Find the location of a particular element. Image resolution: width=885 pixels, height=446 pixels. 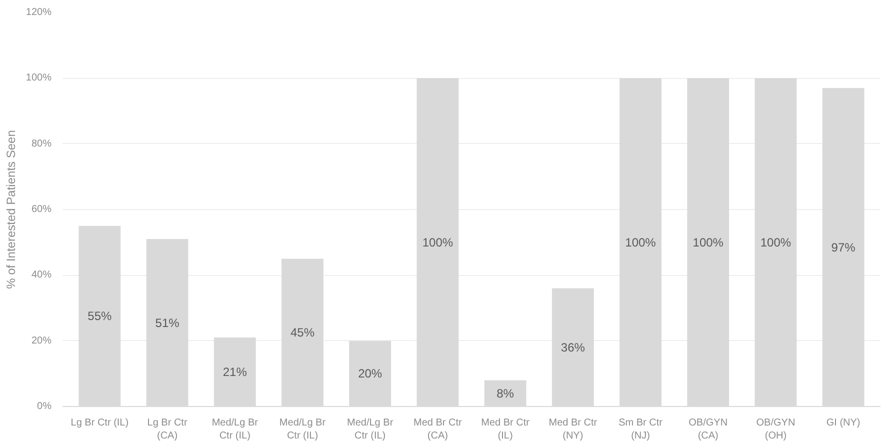

y-tick-label: 120% is located at coordinates (39, 12).